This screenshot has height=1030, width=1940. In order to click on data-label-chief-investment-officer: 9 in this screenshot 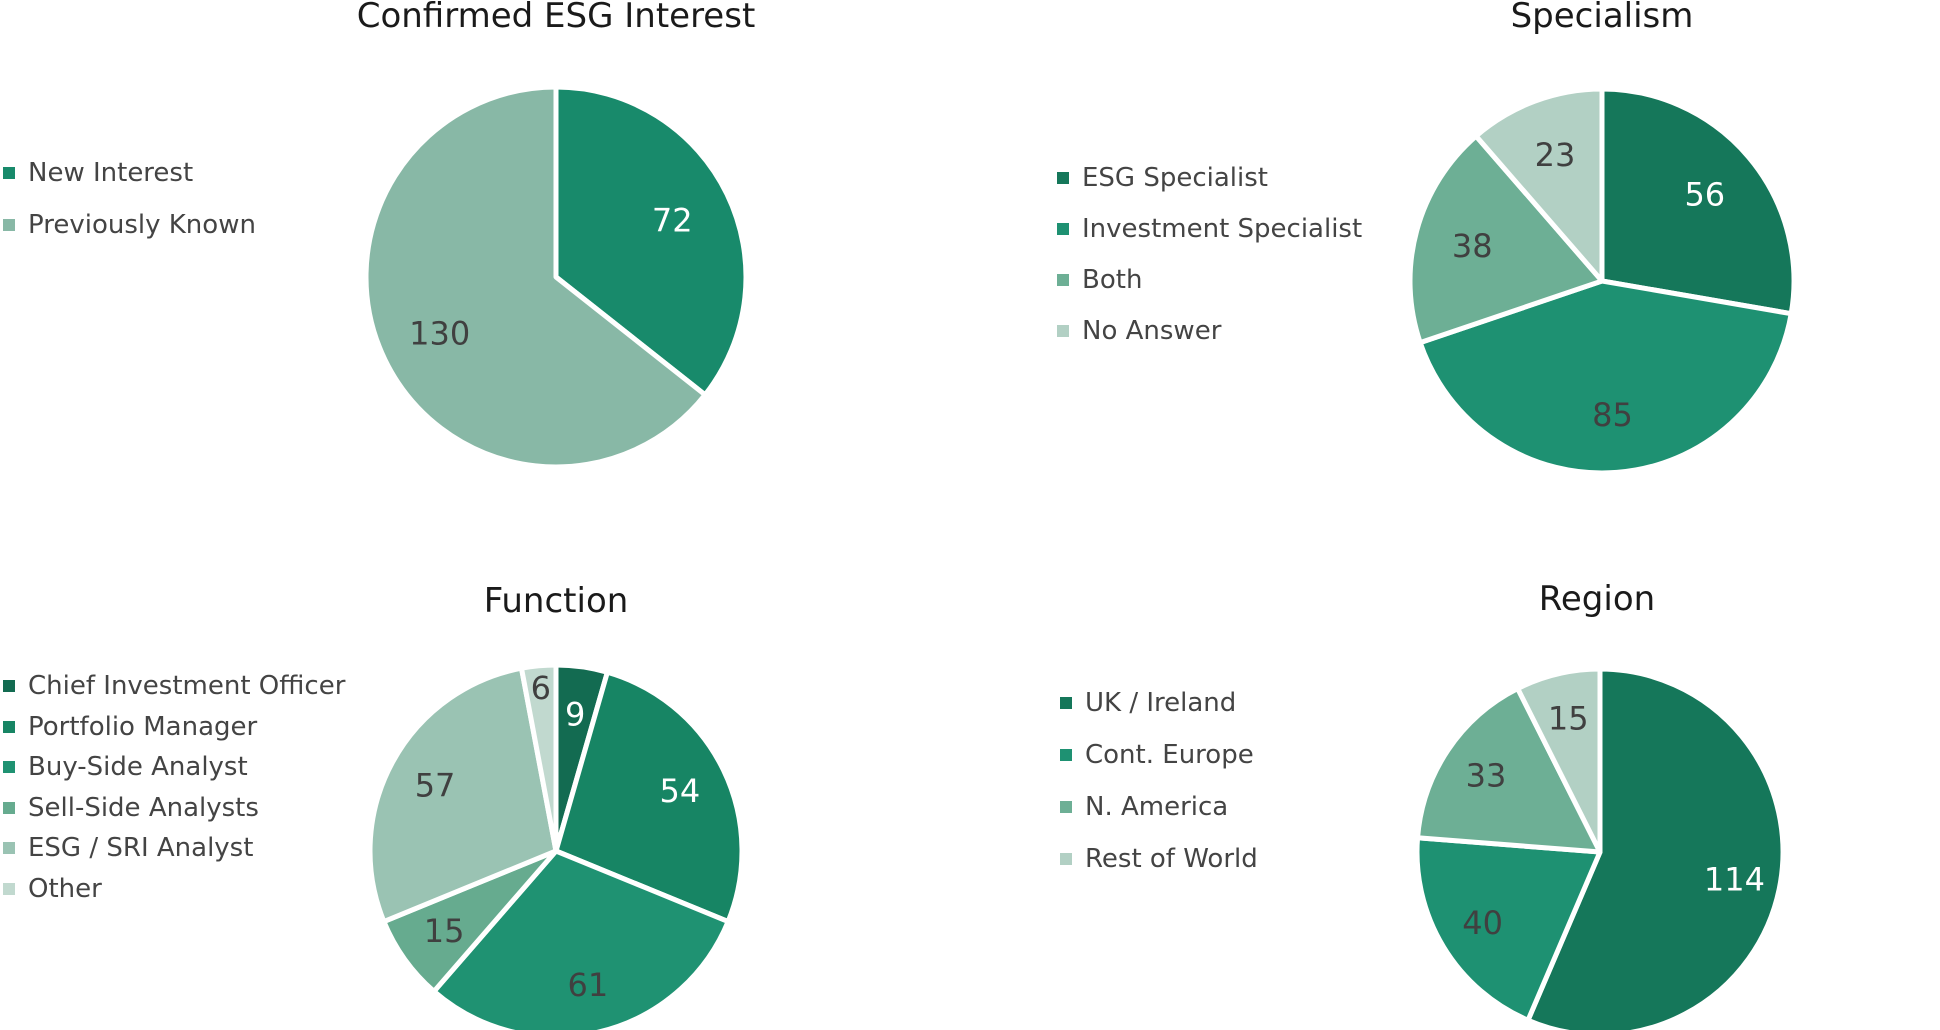, I will do `click(575, 715)`.